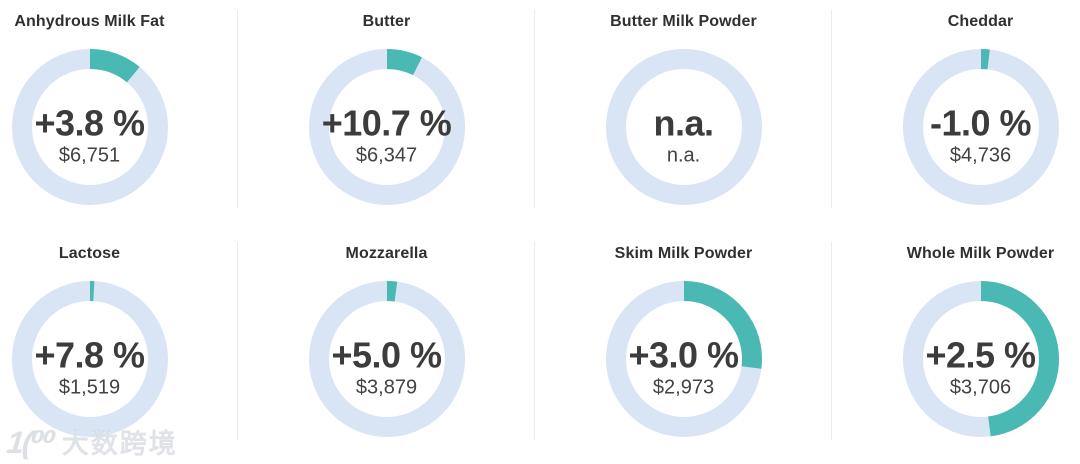 The height and width of the screenshot is (464, 1080). What do you see at coordinates (386, 253) in the screenshot?
I see `product-title: Mozzarella` at bounding box center [386, 253].